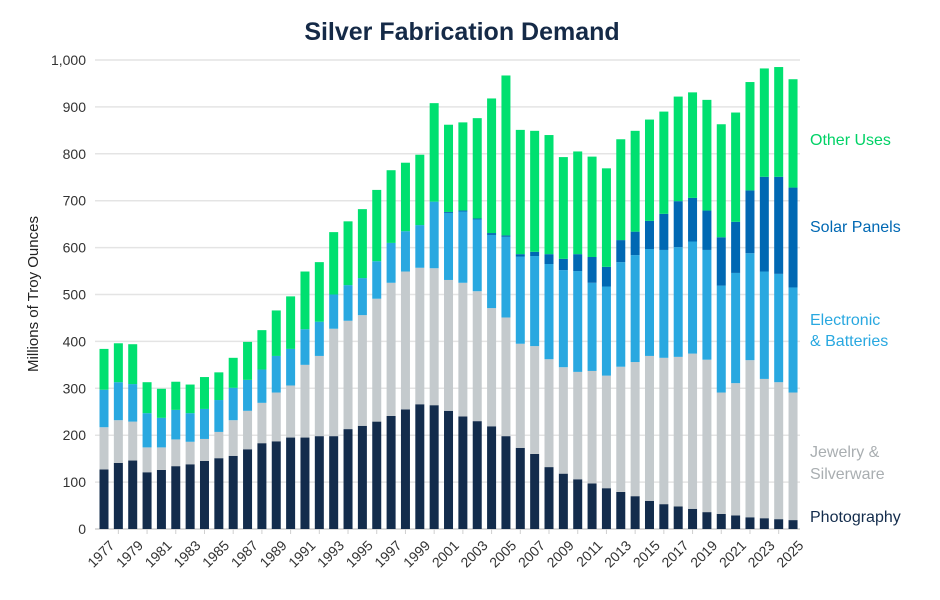 This screenshot has width=940, height=600. I want to click on bar-segment-other-uses-1981, so click(161, 403).